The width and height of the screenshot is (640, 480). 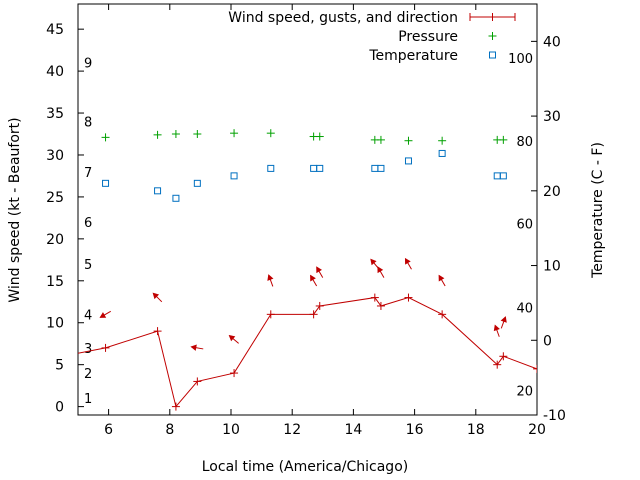 I want to click on beaufort-label: 9, so click(x=88, y=64).